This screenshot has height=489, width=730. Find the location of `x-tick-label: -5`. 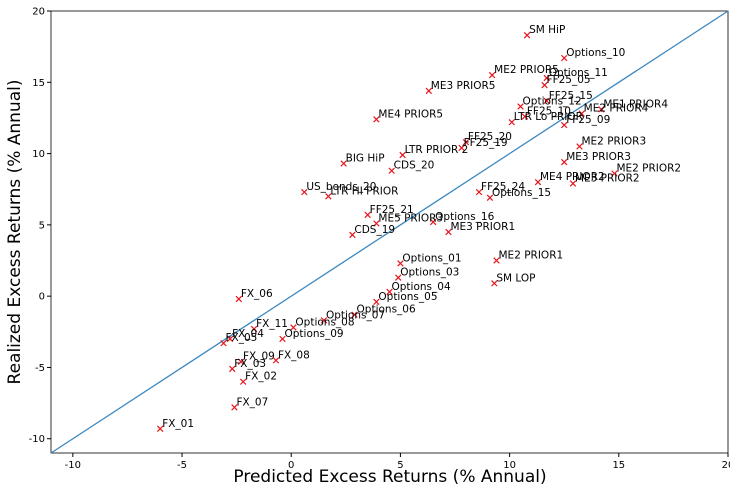

x-tick-label: -5 is located at coordinates (182, 465).